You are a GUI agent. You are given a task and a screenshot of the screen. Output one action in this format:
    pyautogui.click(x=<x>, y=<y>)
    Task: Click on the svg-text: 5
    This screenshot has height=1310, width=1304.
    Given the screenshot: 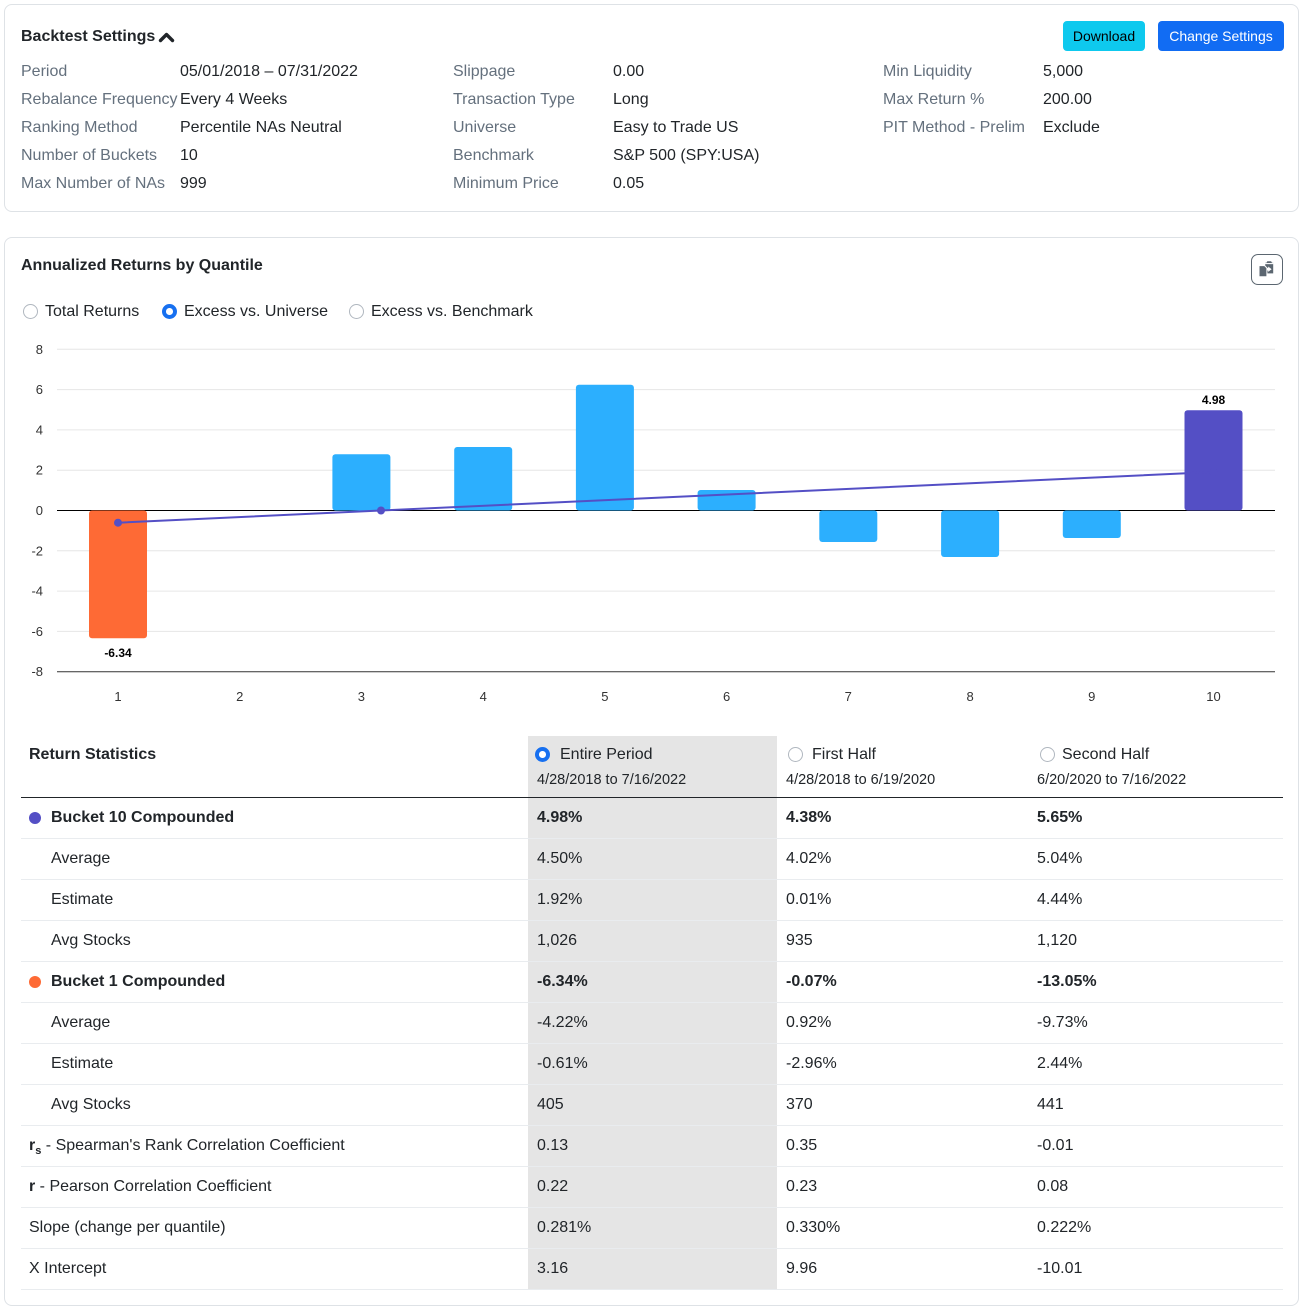 What is the action you would take?
    pyautogui.click(x=604, y=696)
    